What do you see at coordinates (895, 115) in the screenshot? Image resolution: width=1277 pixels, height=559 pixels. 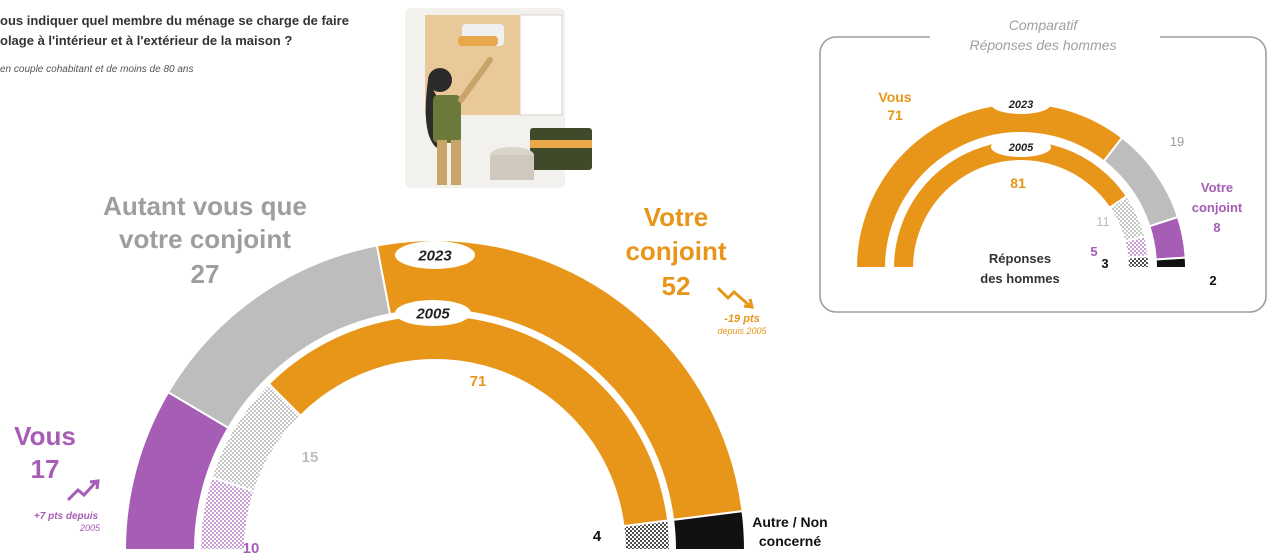 I see `inset-value-vous-2023: 71` at bounding box center [895, 115].